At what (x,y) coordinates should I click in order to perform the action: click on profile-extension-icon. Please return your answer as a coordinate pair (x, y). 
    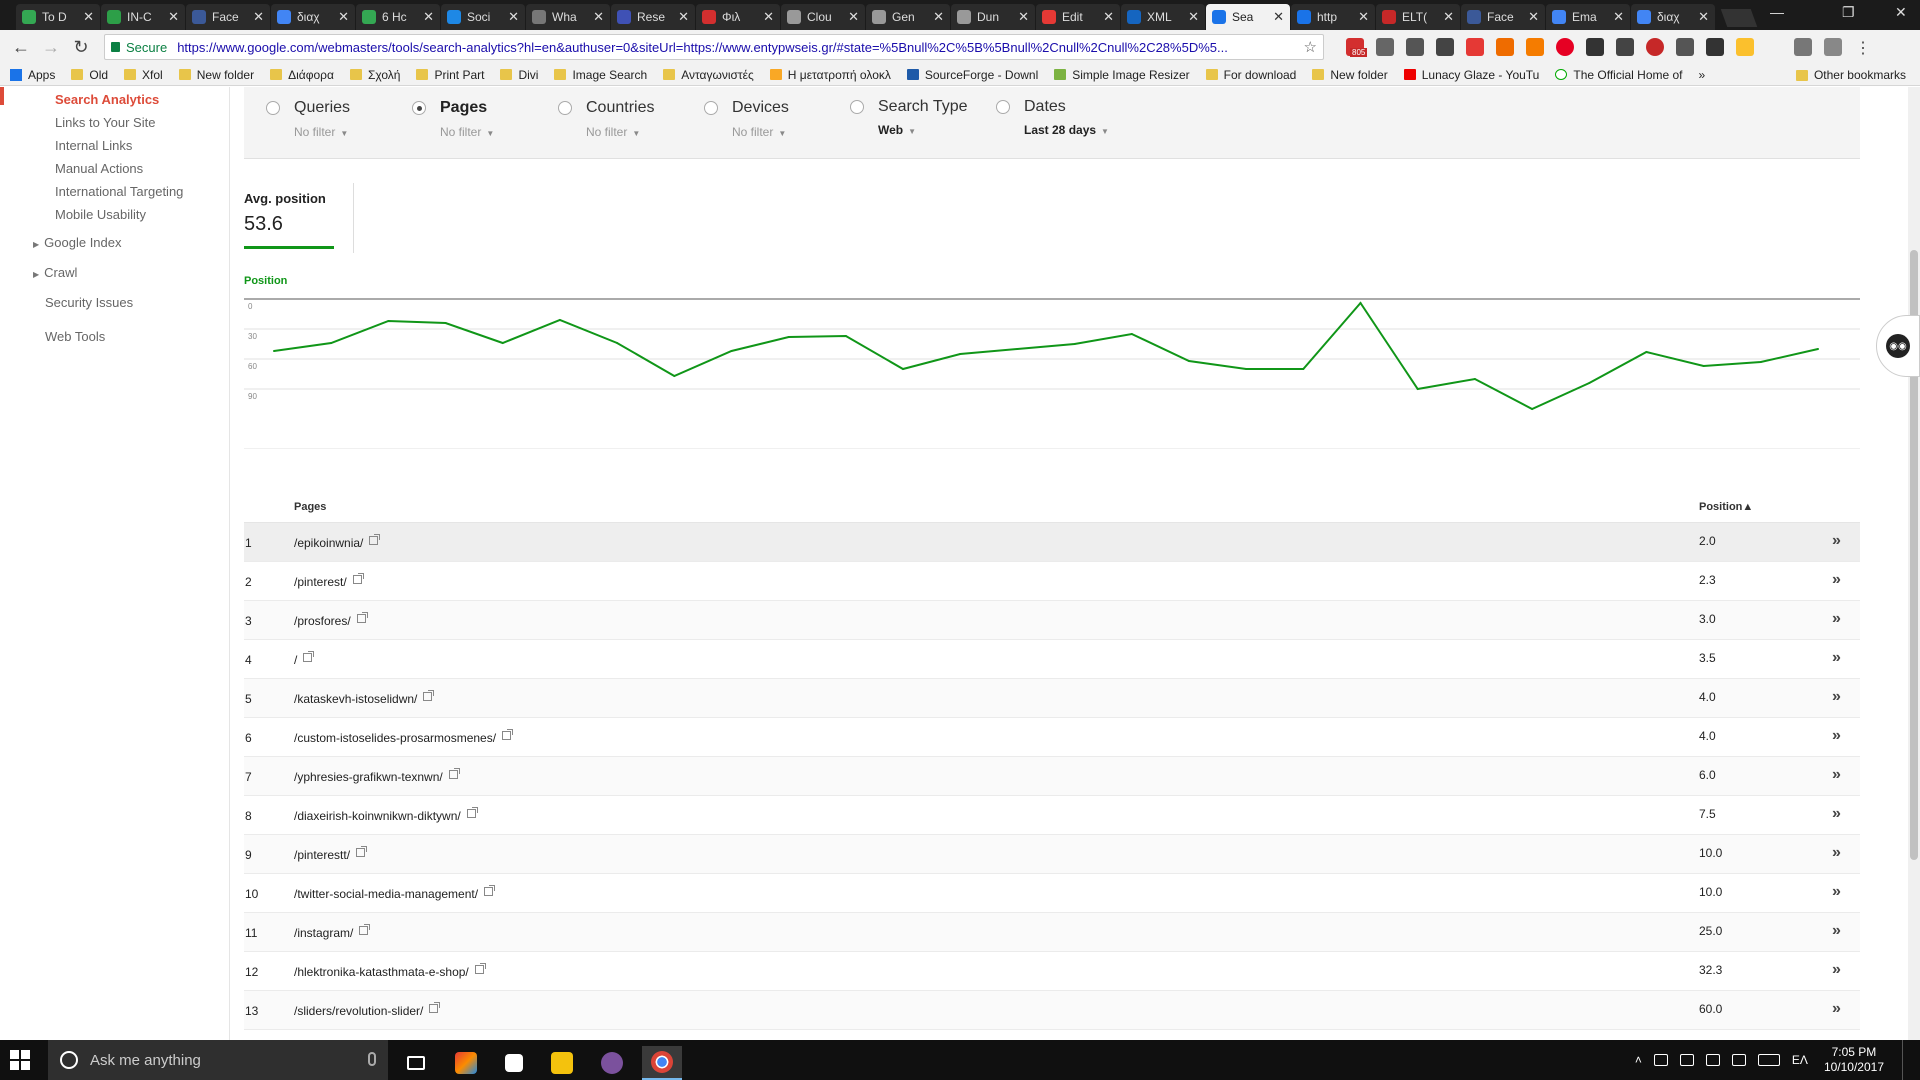
    Looking at the image, I should click on (1803, 47).